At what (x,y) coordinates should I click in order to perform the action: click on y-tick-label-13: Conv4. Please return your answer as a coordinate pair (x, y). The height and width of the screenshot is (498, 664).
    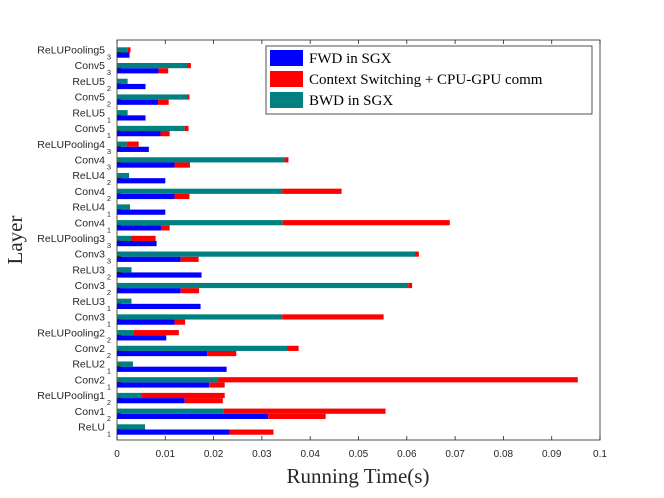
    Looking at the image, I should click on (90, 223).